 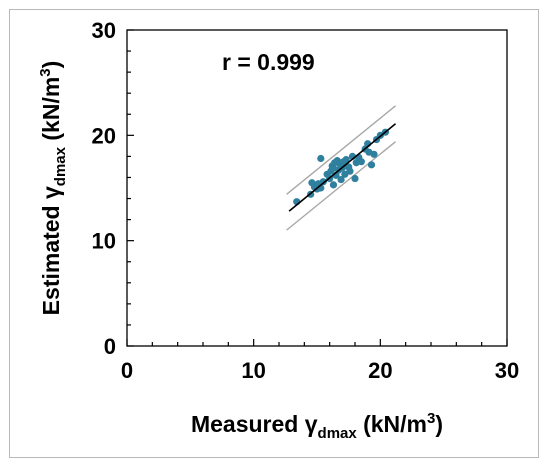 I want to click on y-axis-title-close: ), so click(x=51, y=65).